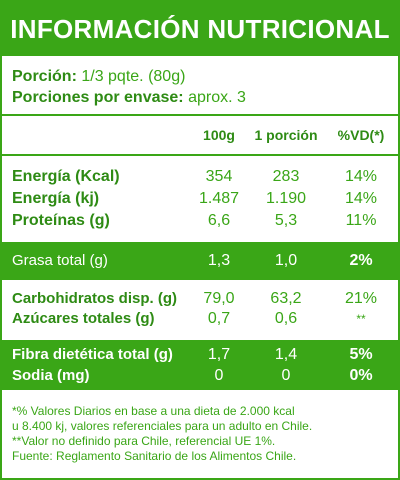 This screenshot has height=480, width=400. Describe the element at coordinates (219, 198) in the screenshot. I see `value-100g: 1.487` at that location.